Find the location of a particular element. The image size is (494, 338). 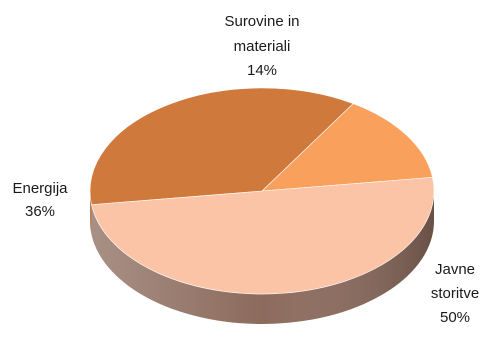

slice-label-javne-line1: Javne is located at coordinates (455, 269).